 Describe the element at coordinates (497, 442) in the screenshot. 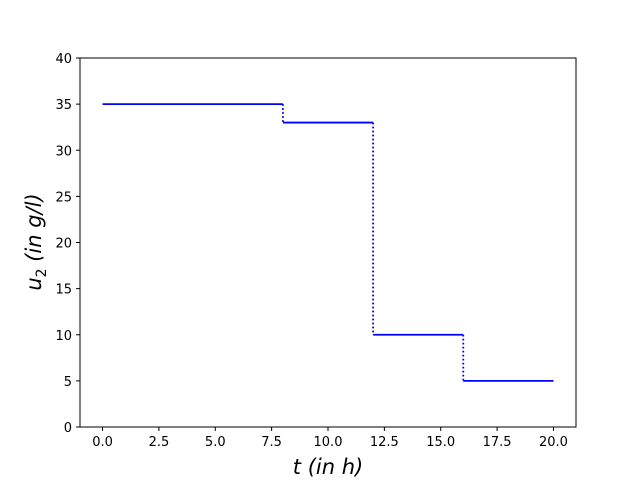

I see `x-tick-label: 17.5` at that location.